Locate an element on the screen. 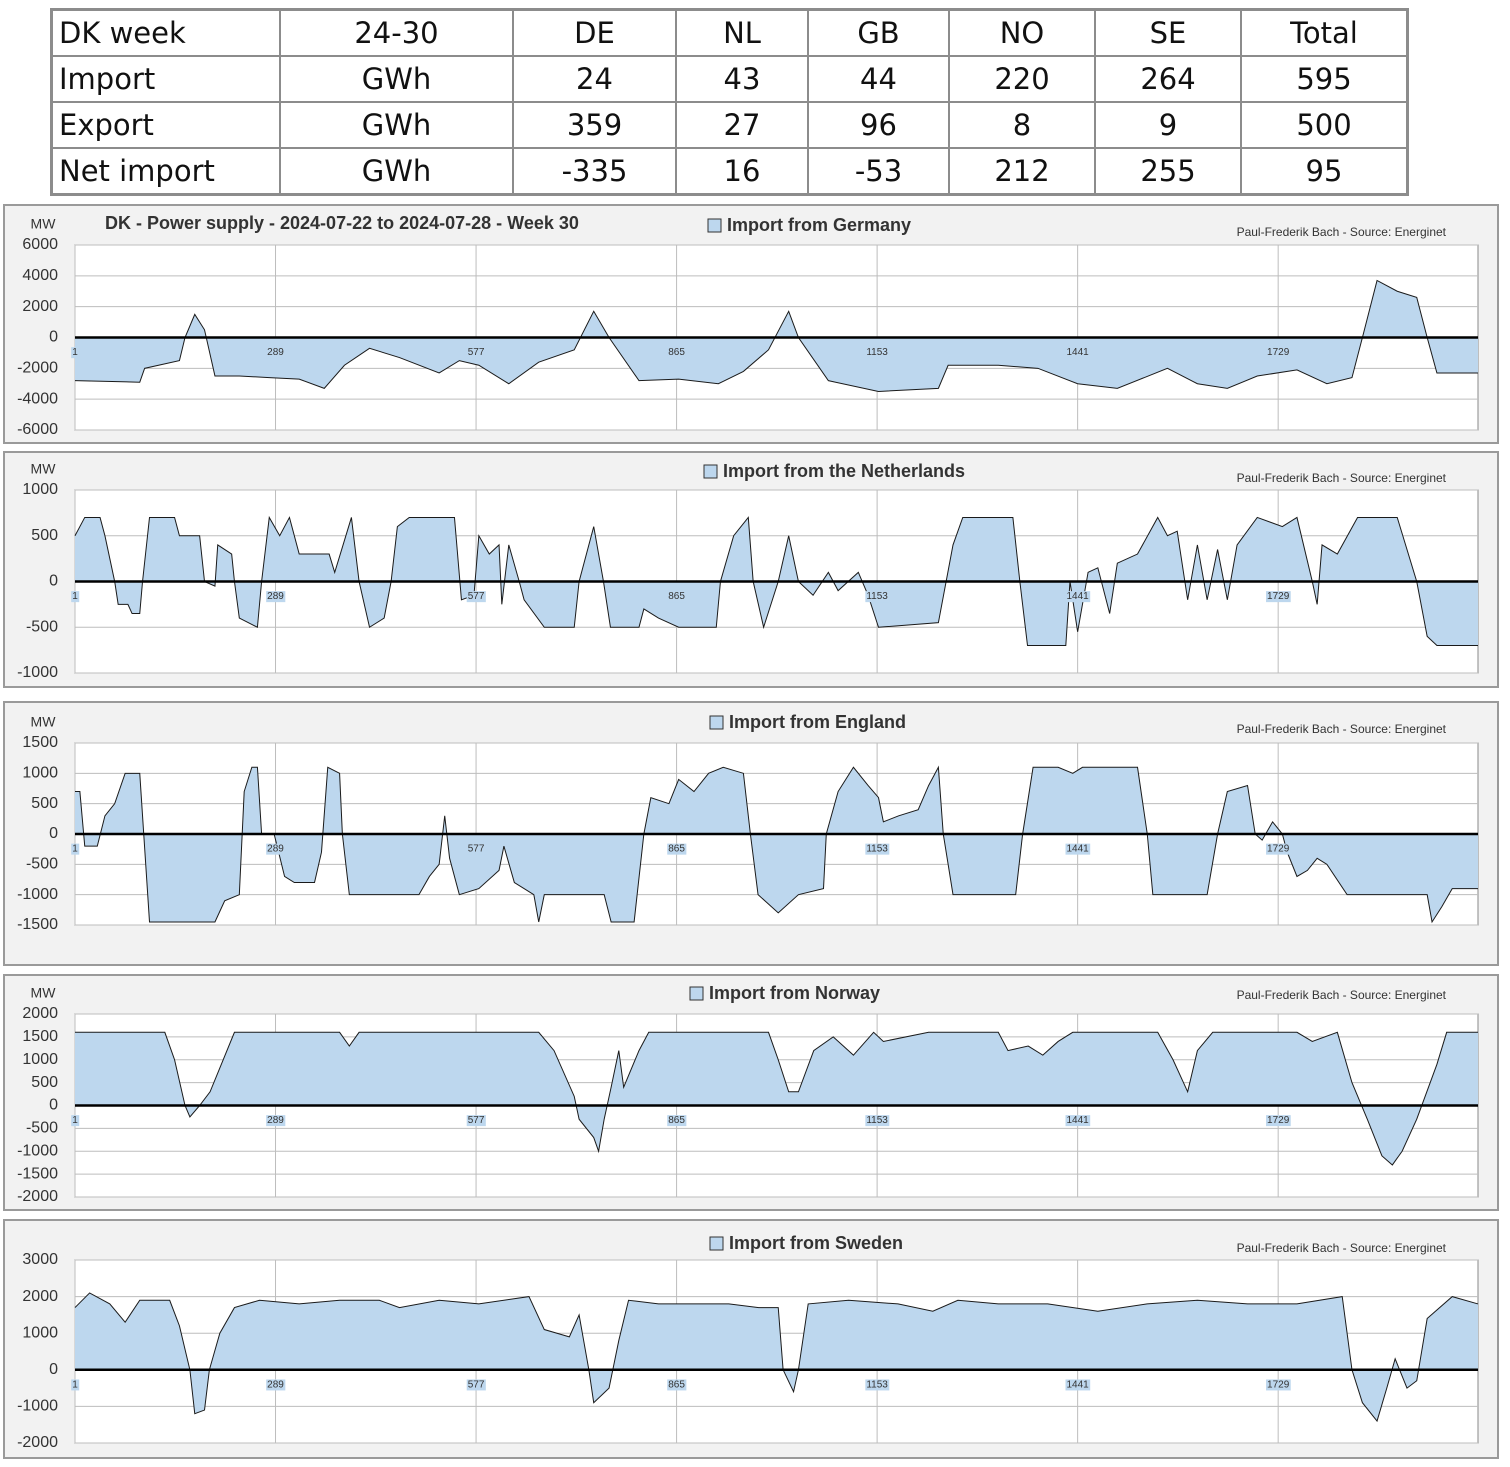 The height and width of the screenshot is (1467, 1510). table-cell: -53 is located at coordinates (878, 171).